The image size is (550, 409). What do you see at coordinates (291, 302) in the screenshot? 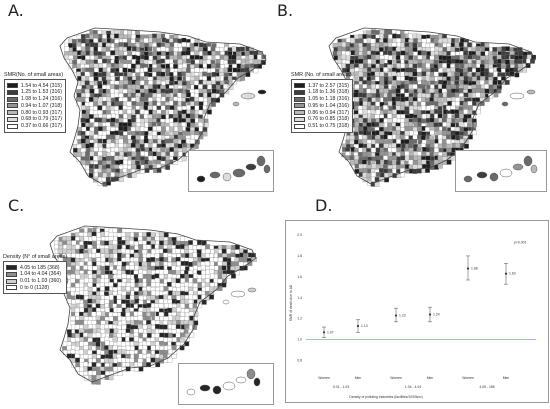
I see `y-axis-label: SMR of death due to AD` at bounding box center [291, 302].